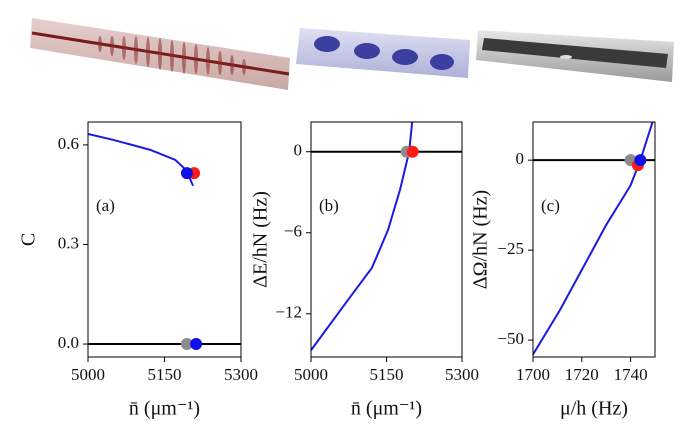  I want to click on y-axis-label: ΔE/hN (Hz), so click(261, 239).